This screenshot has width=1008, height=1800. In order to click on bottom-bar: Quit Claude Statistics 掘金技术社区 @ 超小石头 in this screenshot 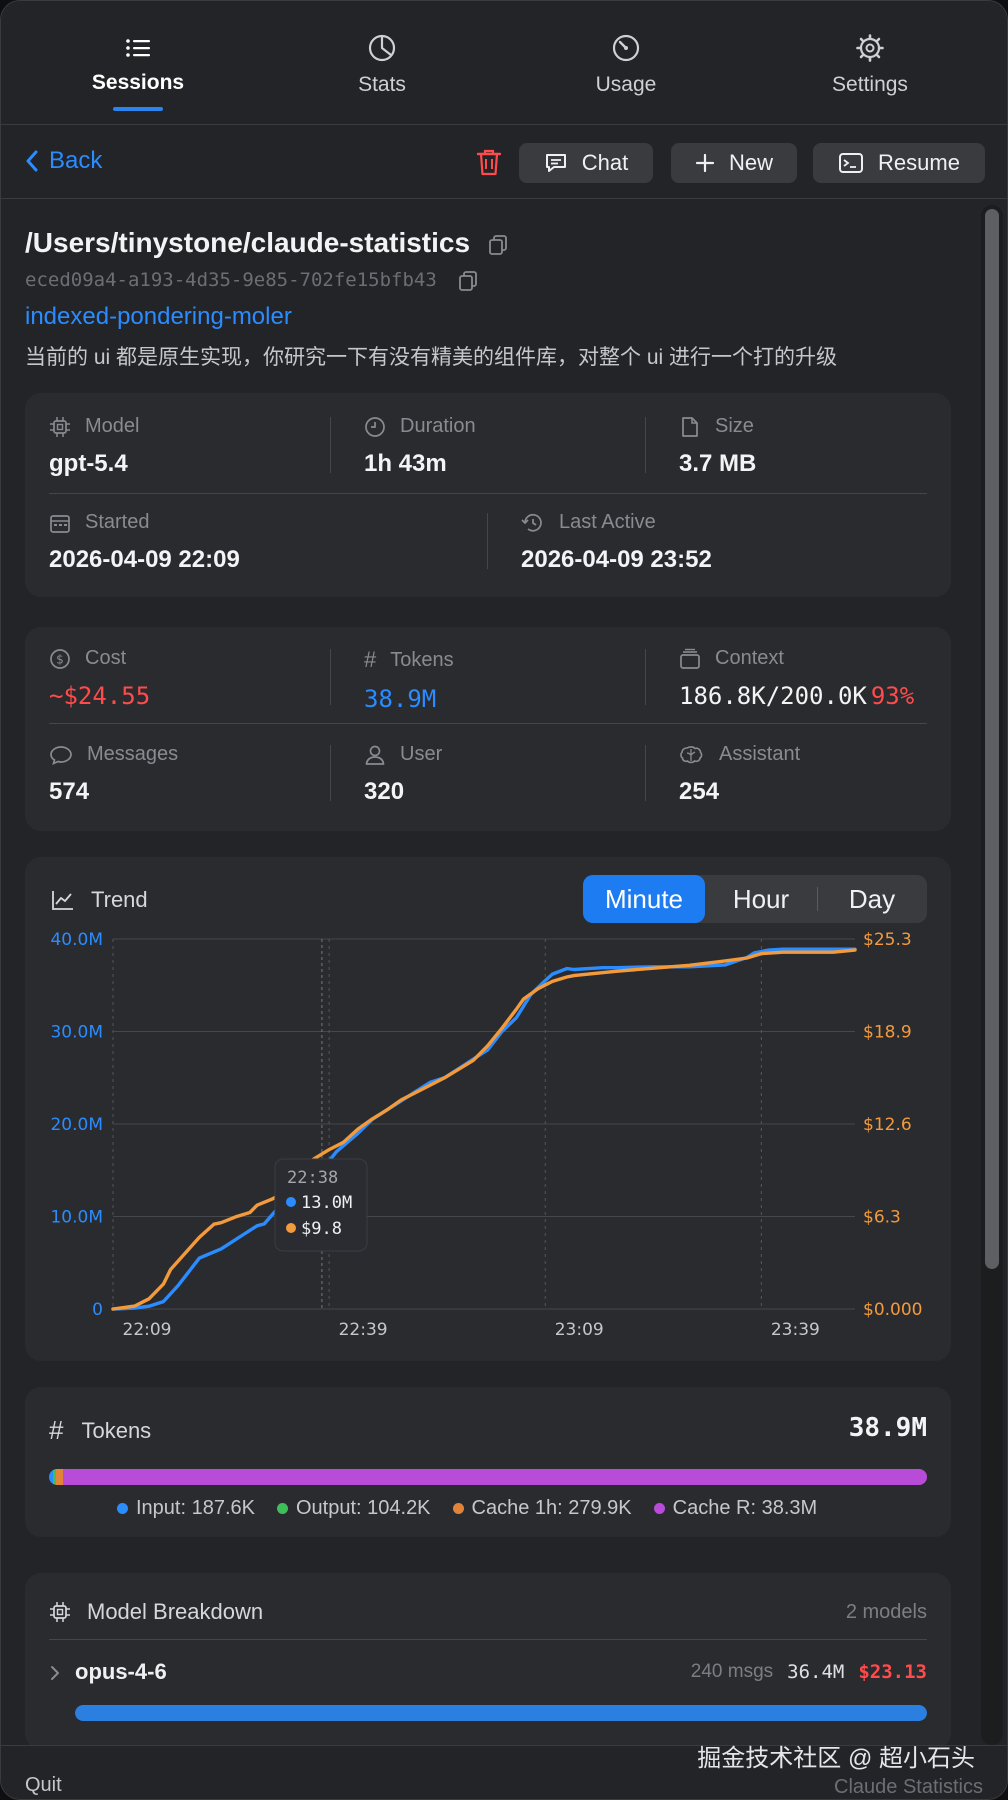, I will do `click(504, 1772)`.